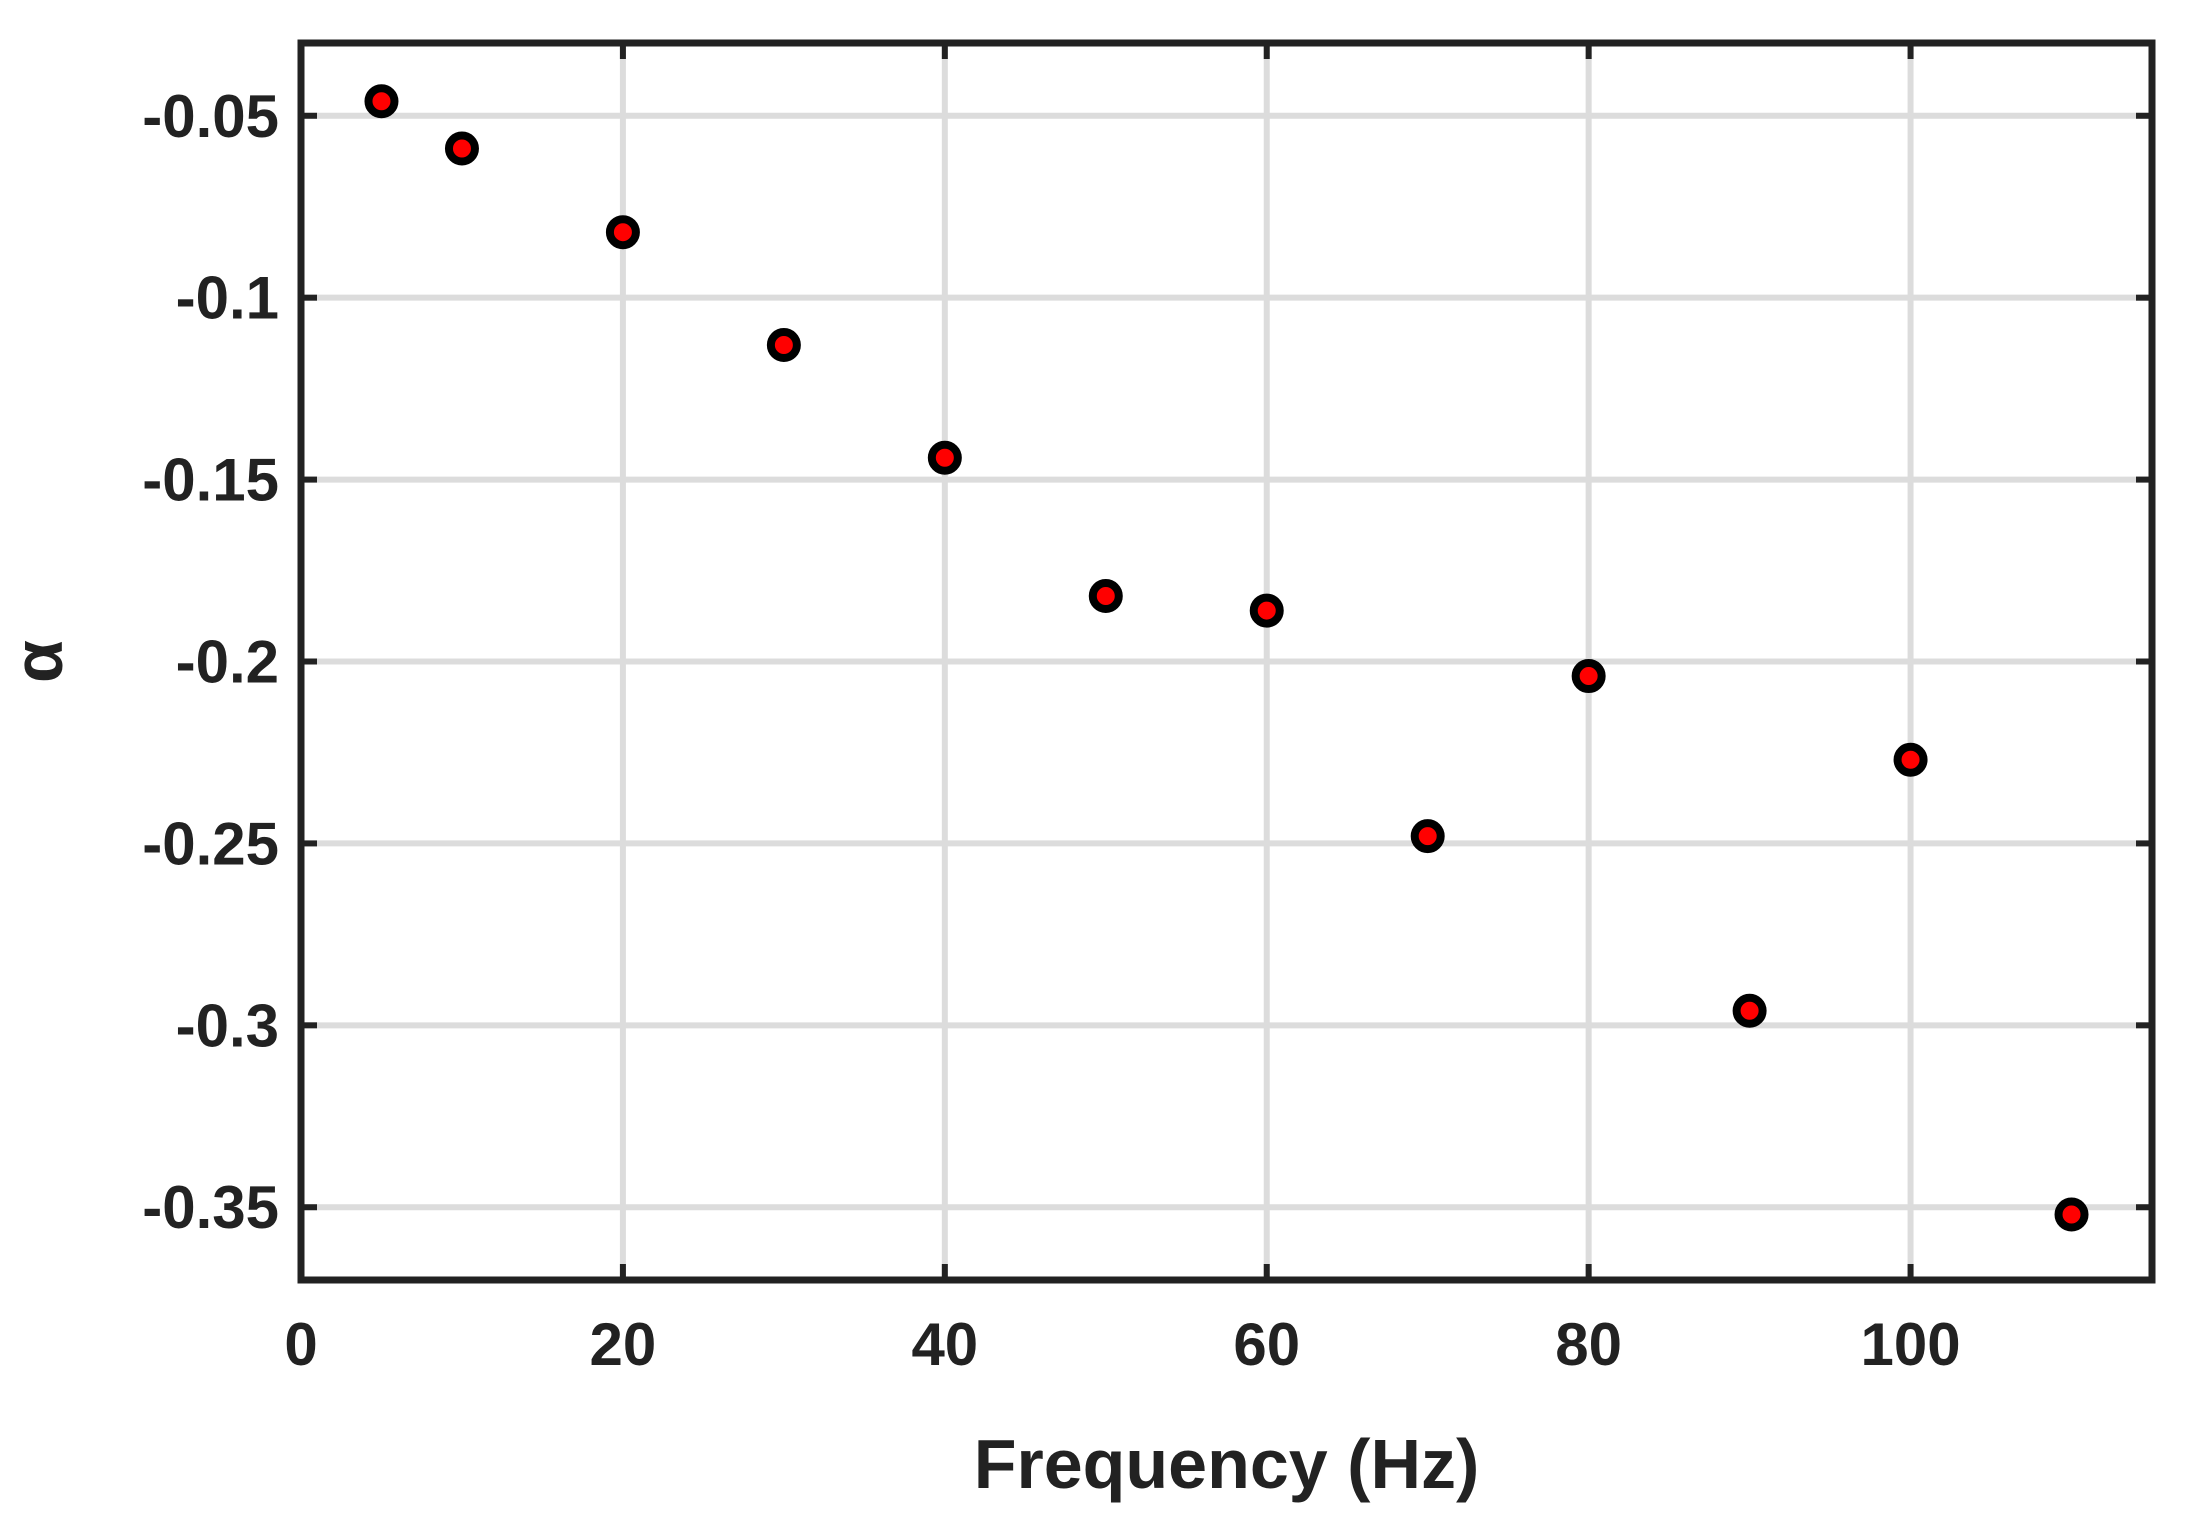 This screenshot has width=2188, height=1531. I want to click on y-axis-title: α, so click(38, 661).